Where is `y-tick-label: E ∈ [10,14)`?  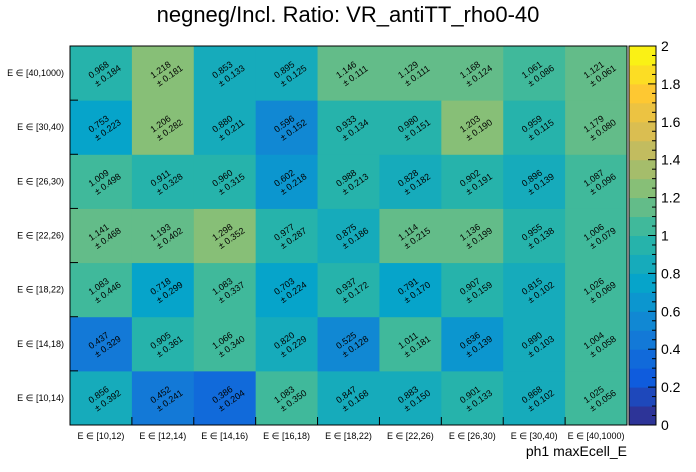
y-tick-label: E ∈ [10,14) is located at coordinates (40, 398).